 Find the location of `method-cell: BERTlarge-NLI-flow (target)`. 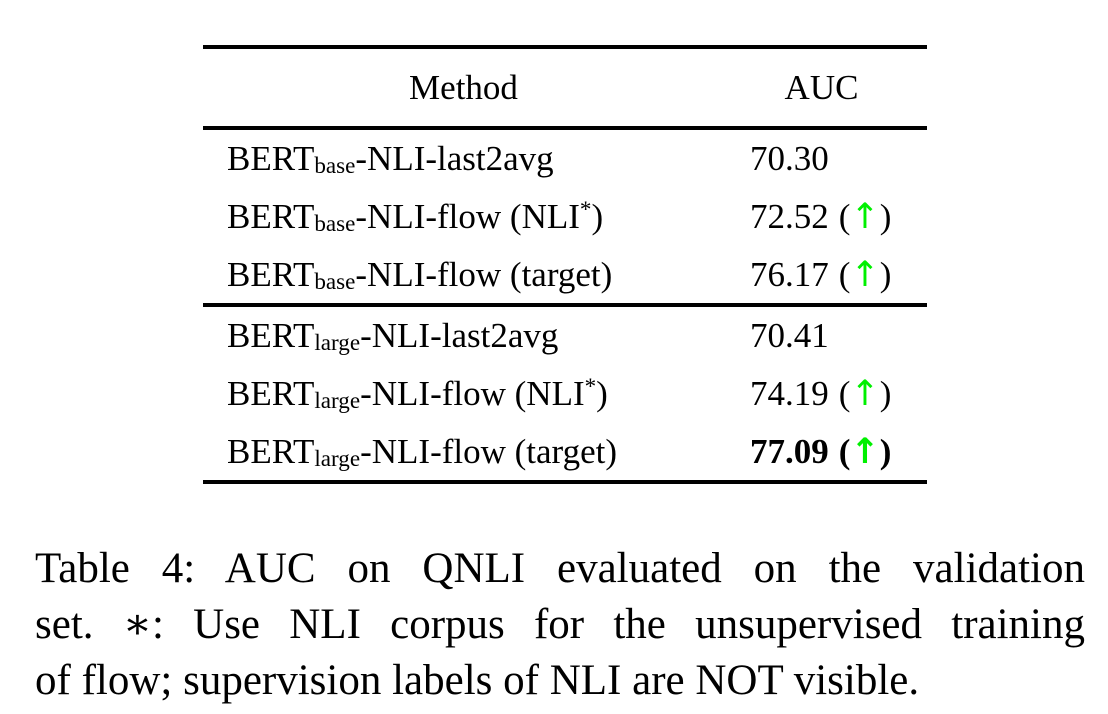

method-cell: BERTlarge-NLI-flow (target) is located at coordinates (476, 452).